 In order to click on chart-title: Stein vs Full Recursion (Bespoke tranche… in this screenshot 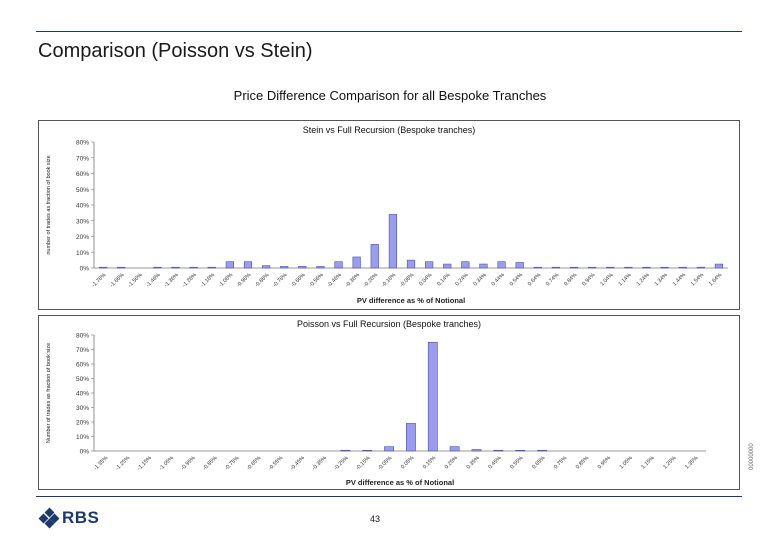, I will do `click(389, 130)`.